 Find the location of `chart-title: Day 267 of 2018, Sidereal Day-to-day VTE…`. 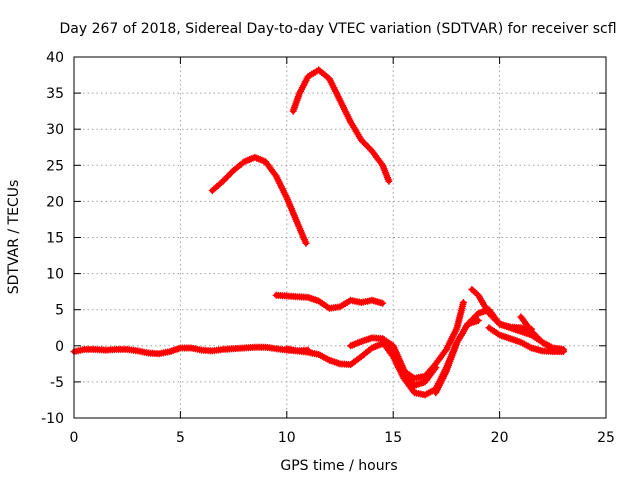

chart-title: Day 267 of 2018, Sidereal Day-to-day VTE… is located at coordinates (337, 29).